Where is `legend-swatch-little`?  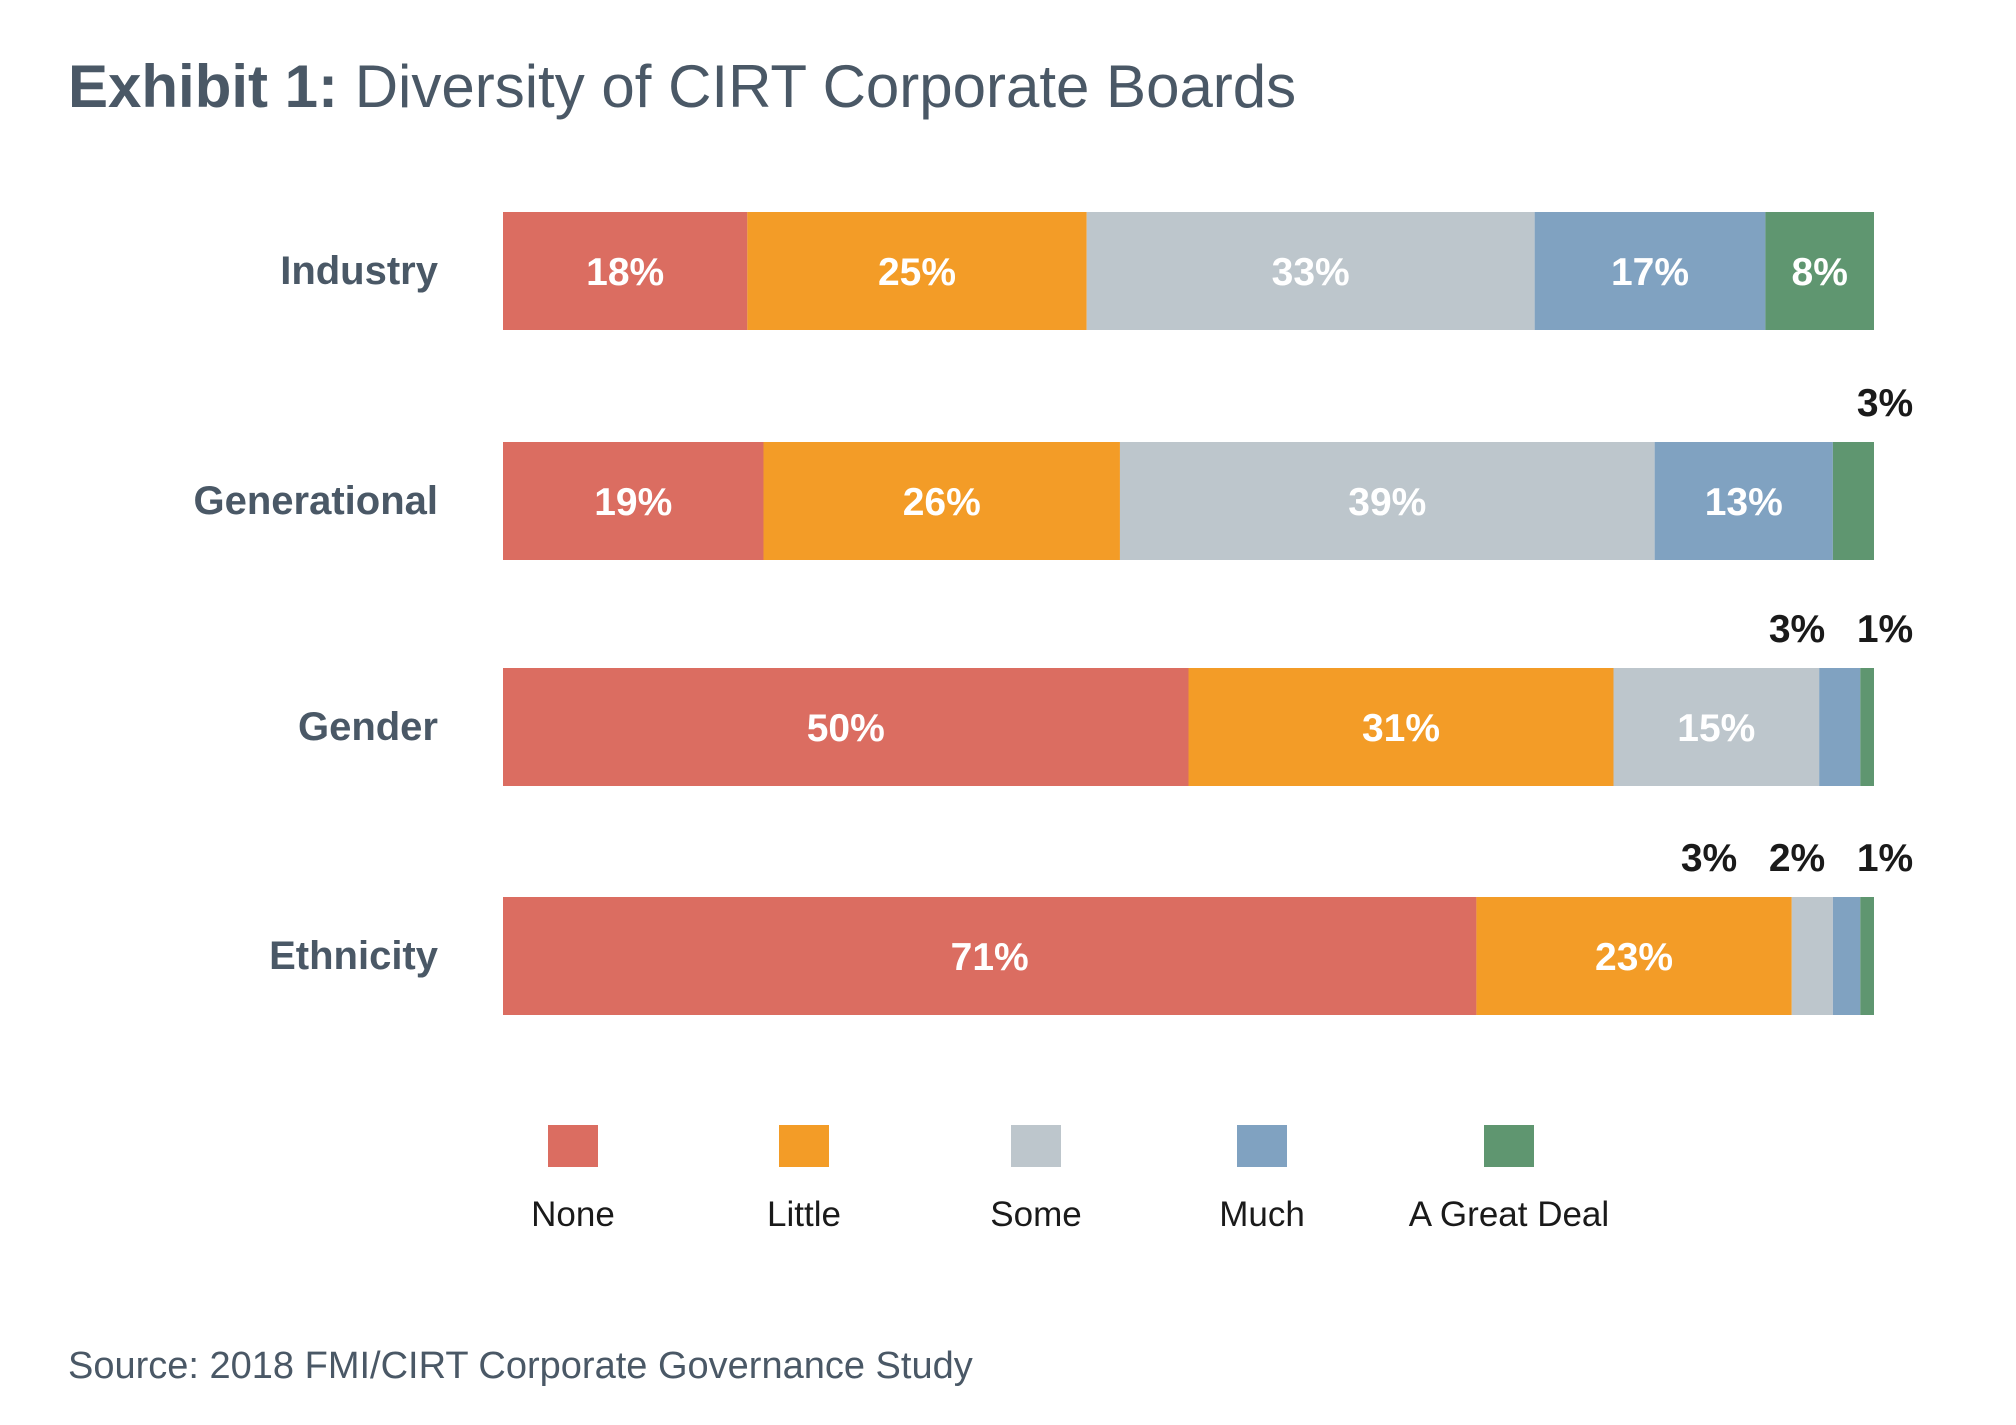 legend-swatch-little is located at coordinates (804, 1146).